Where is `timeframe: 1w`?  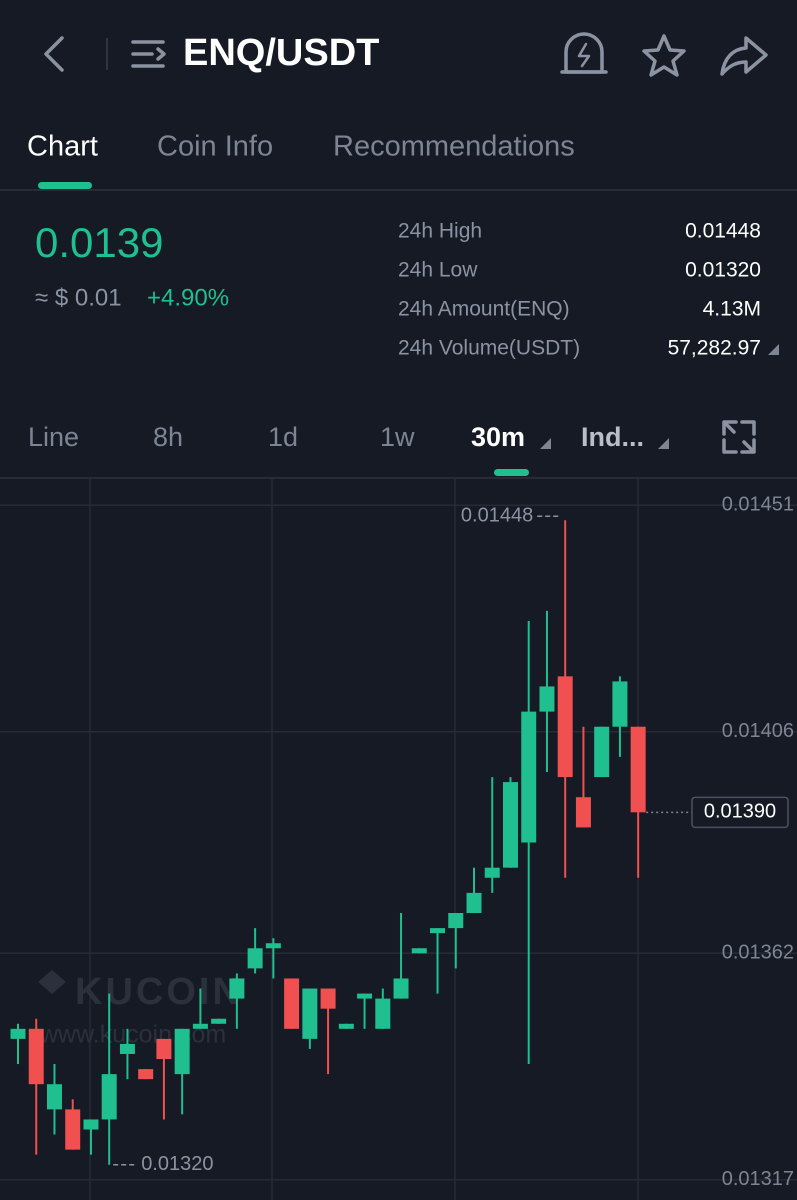
timeframe: 1w is located at coordinates (397, 437).